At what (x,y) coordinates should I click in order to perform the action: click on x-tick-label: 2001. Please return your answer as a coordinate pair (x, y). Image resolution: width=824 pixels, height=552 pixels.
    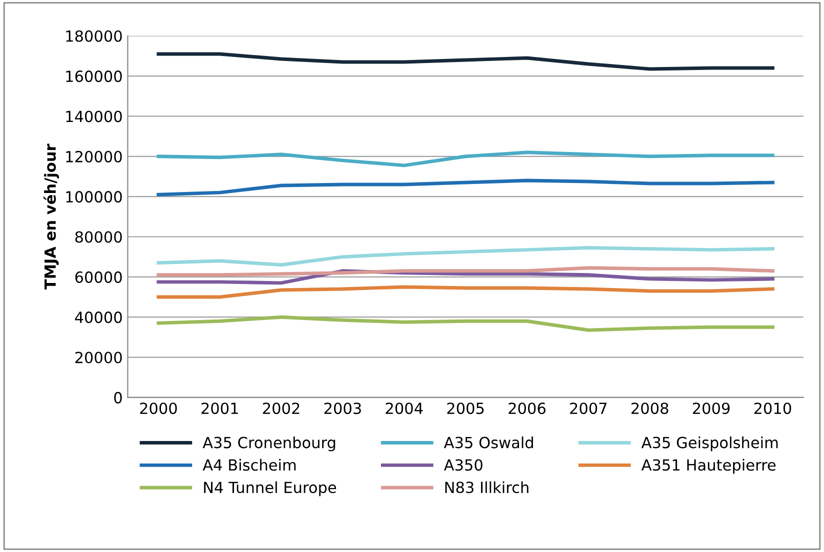
    Looking at the image, I should click on (220, 408).